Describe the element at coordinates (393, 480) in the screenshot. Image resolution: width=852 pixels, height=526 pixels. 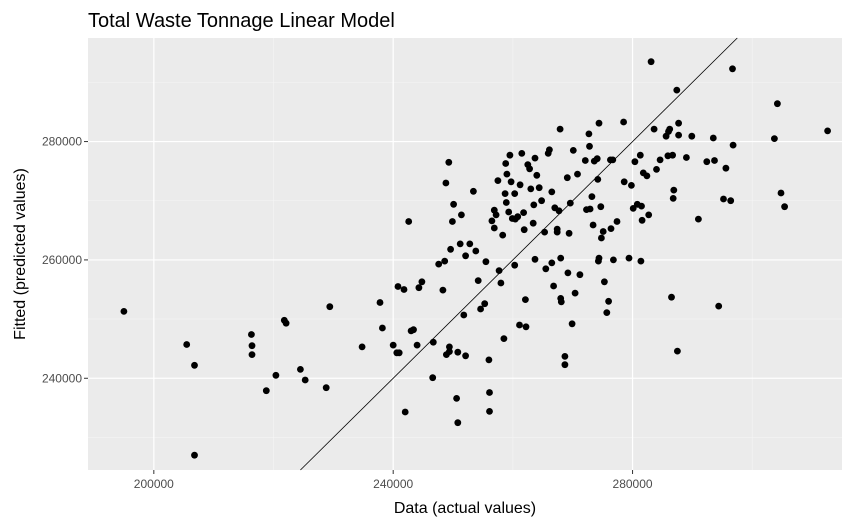
I see `x-axis-ticks: 200000 240000 280000` at that location.